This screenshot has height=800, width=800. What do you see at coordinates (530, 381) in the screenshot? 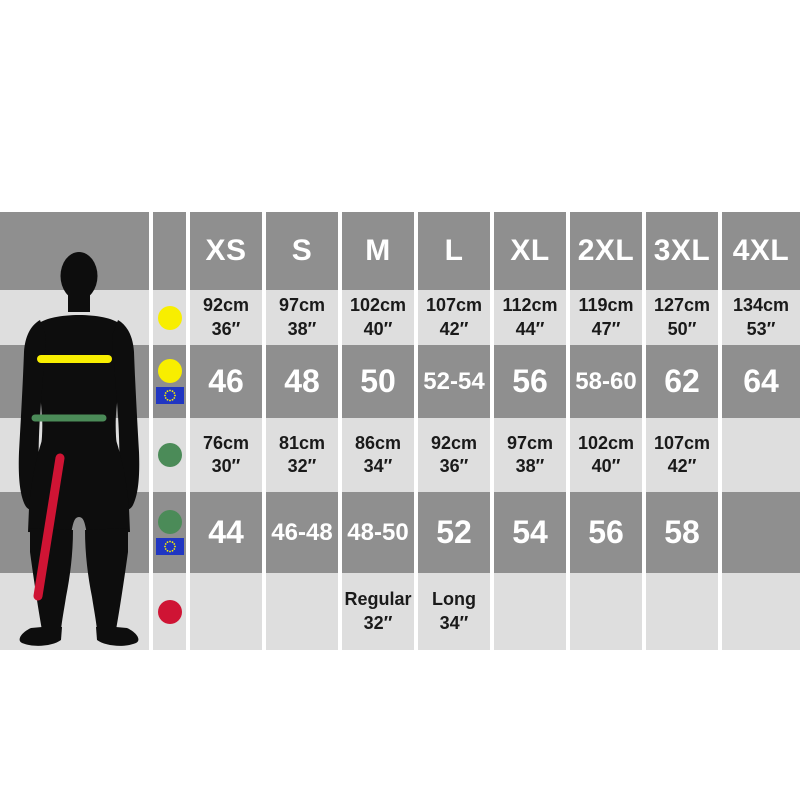
I see `chest-eu-cell: 56` at bounding box center [530, 381].